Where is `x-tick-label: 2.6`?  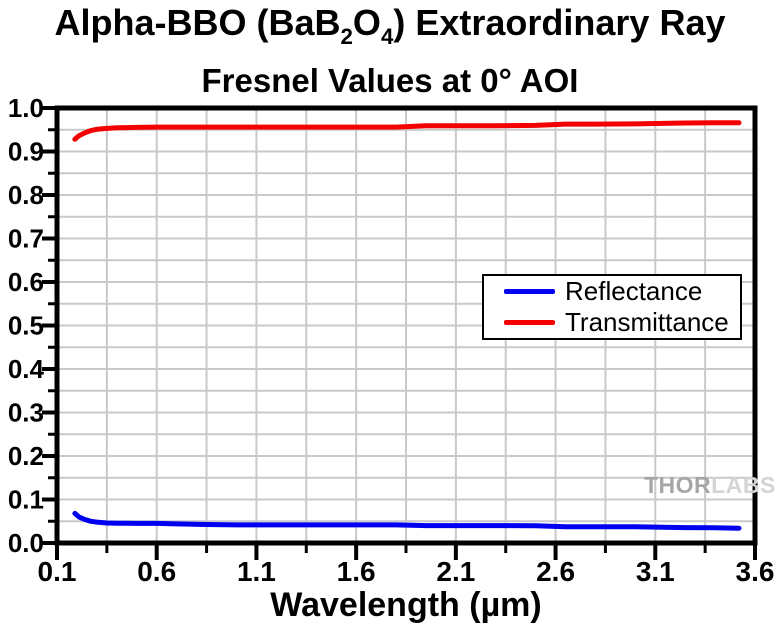 x-tick-label: 2.6 is located at coordinates (555, 571).